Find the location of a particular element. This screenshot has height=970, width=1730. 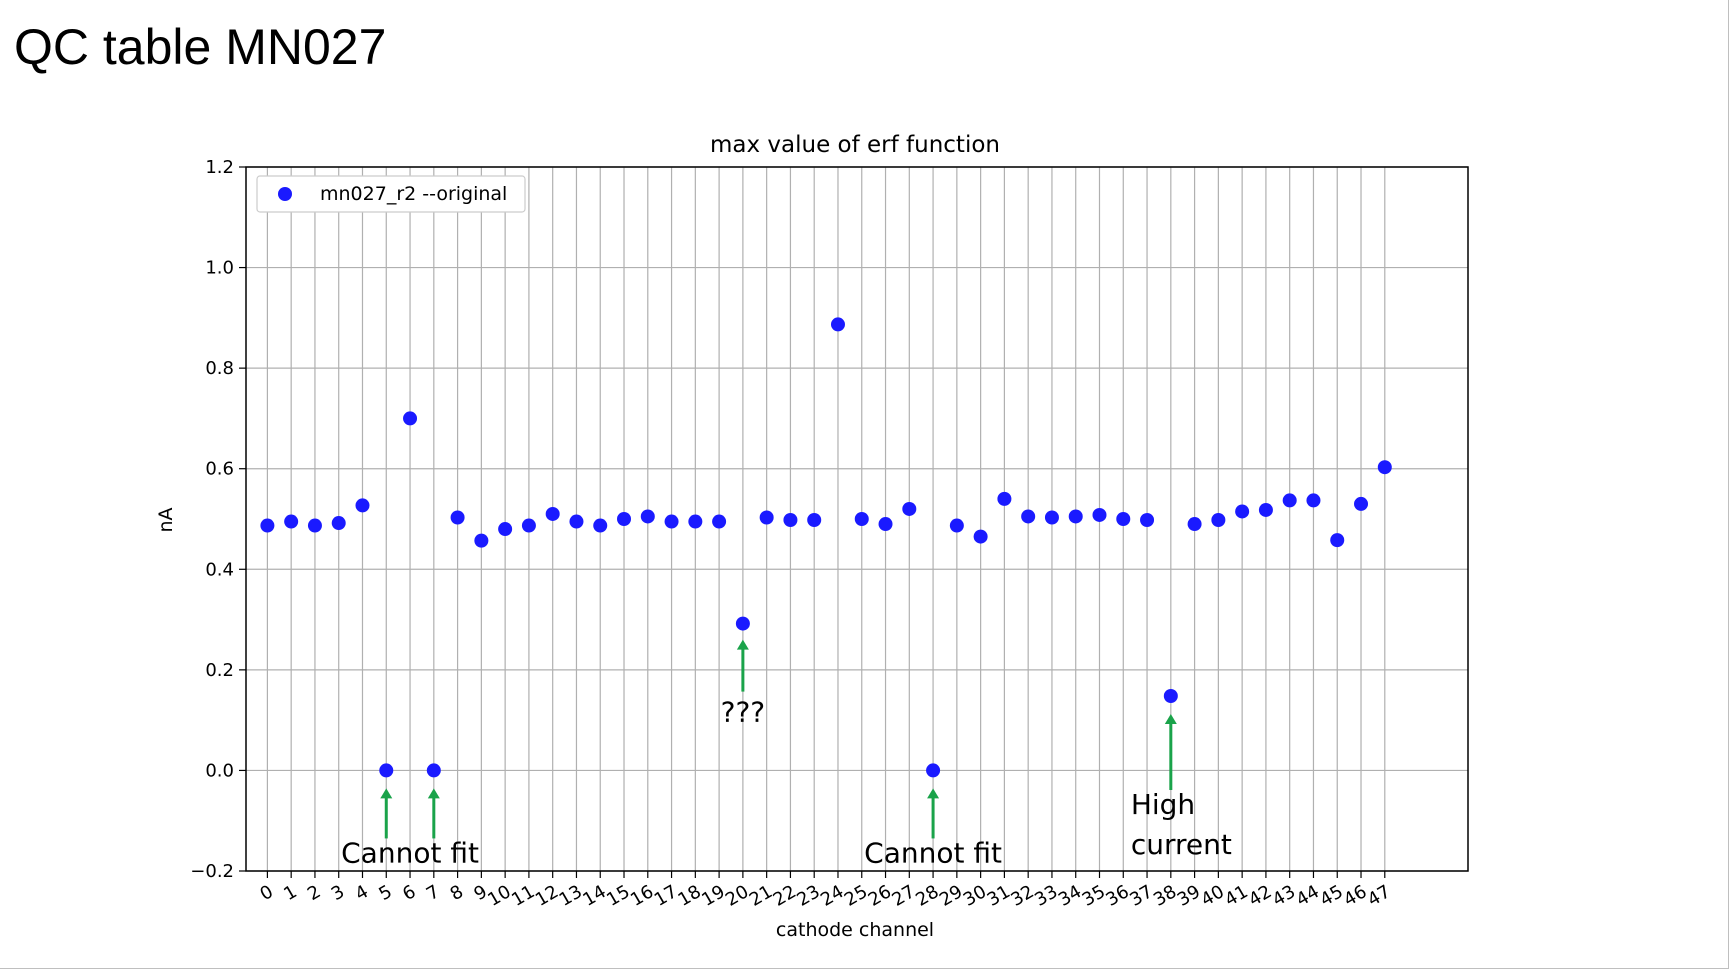

y-axis-label: nA is located at coordinates (166, 519).